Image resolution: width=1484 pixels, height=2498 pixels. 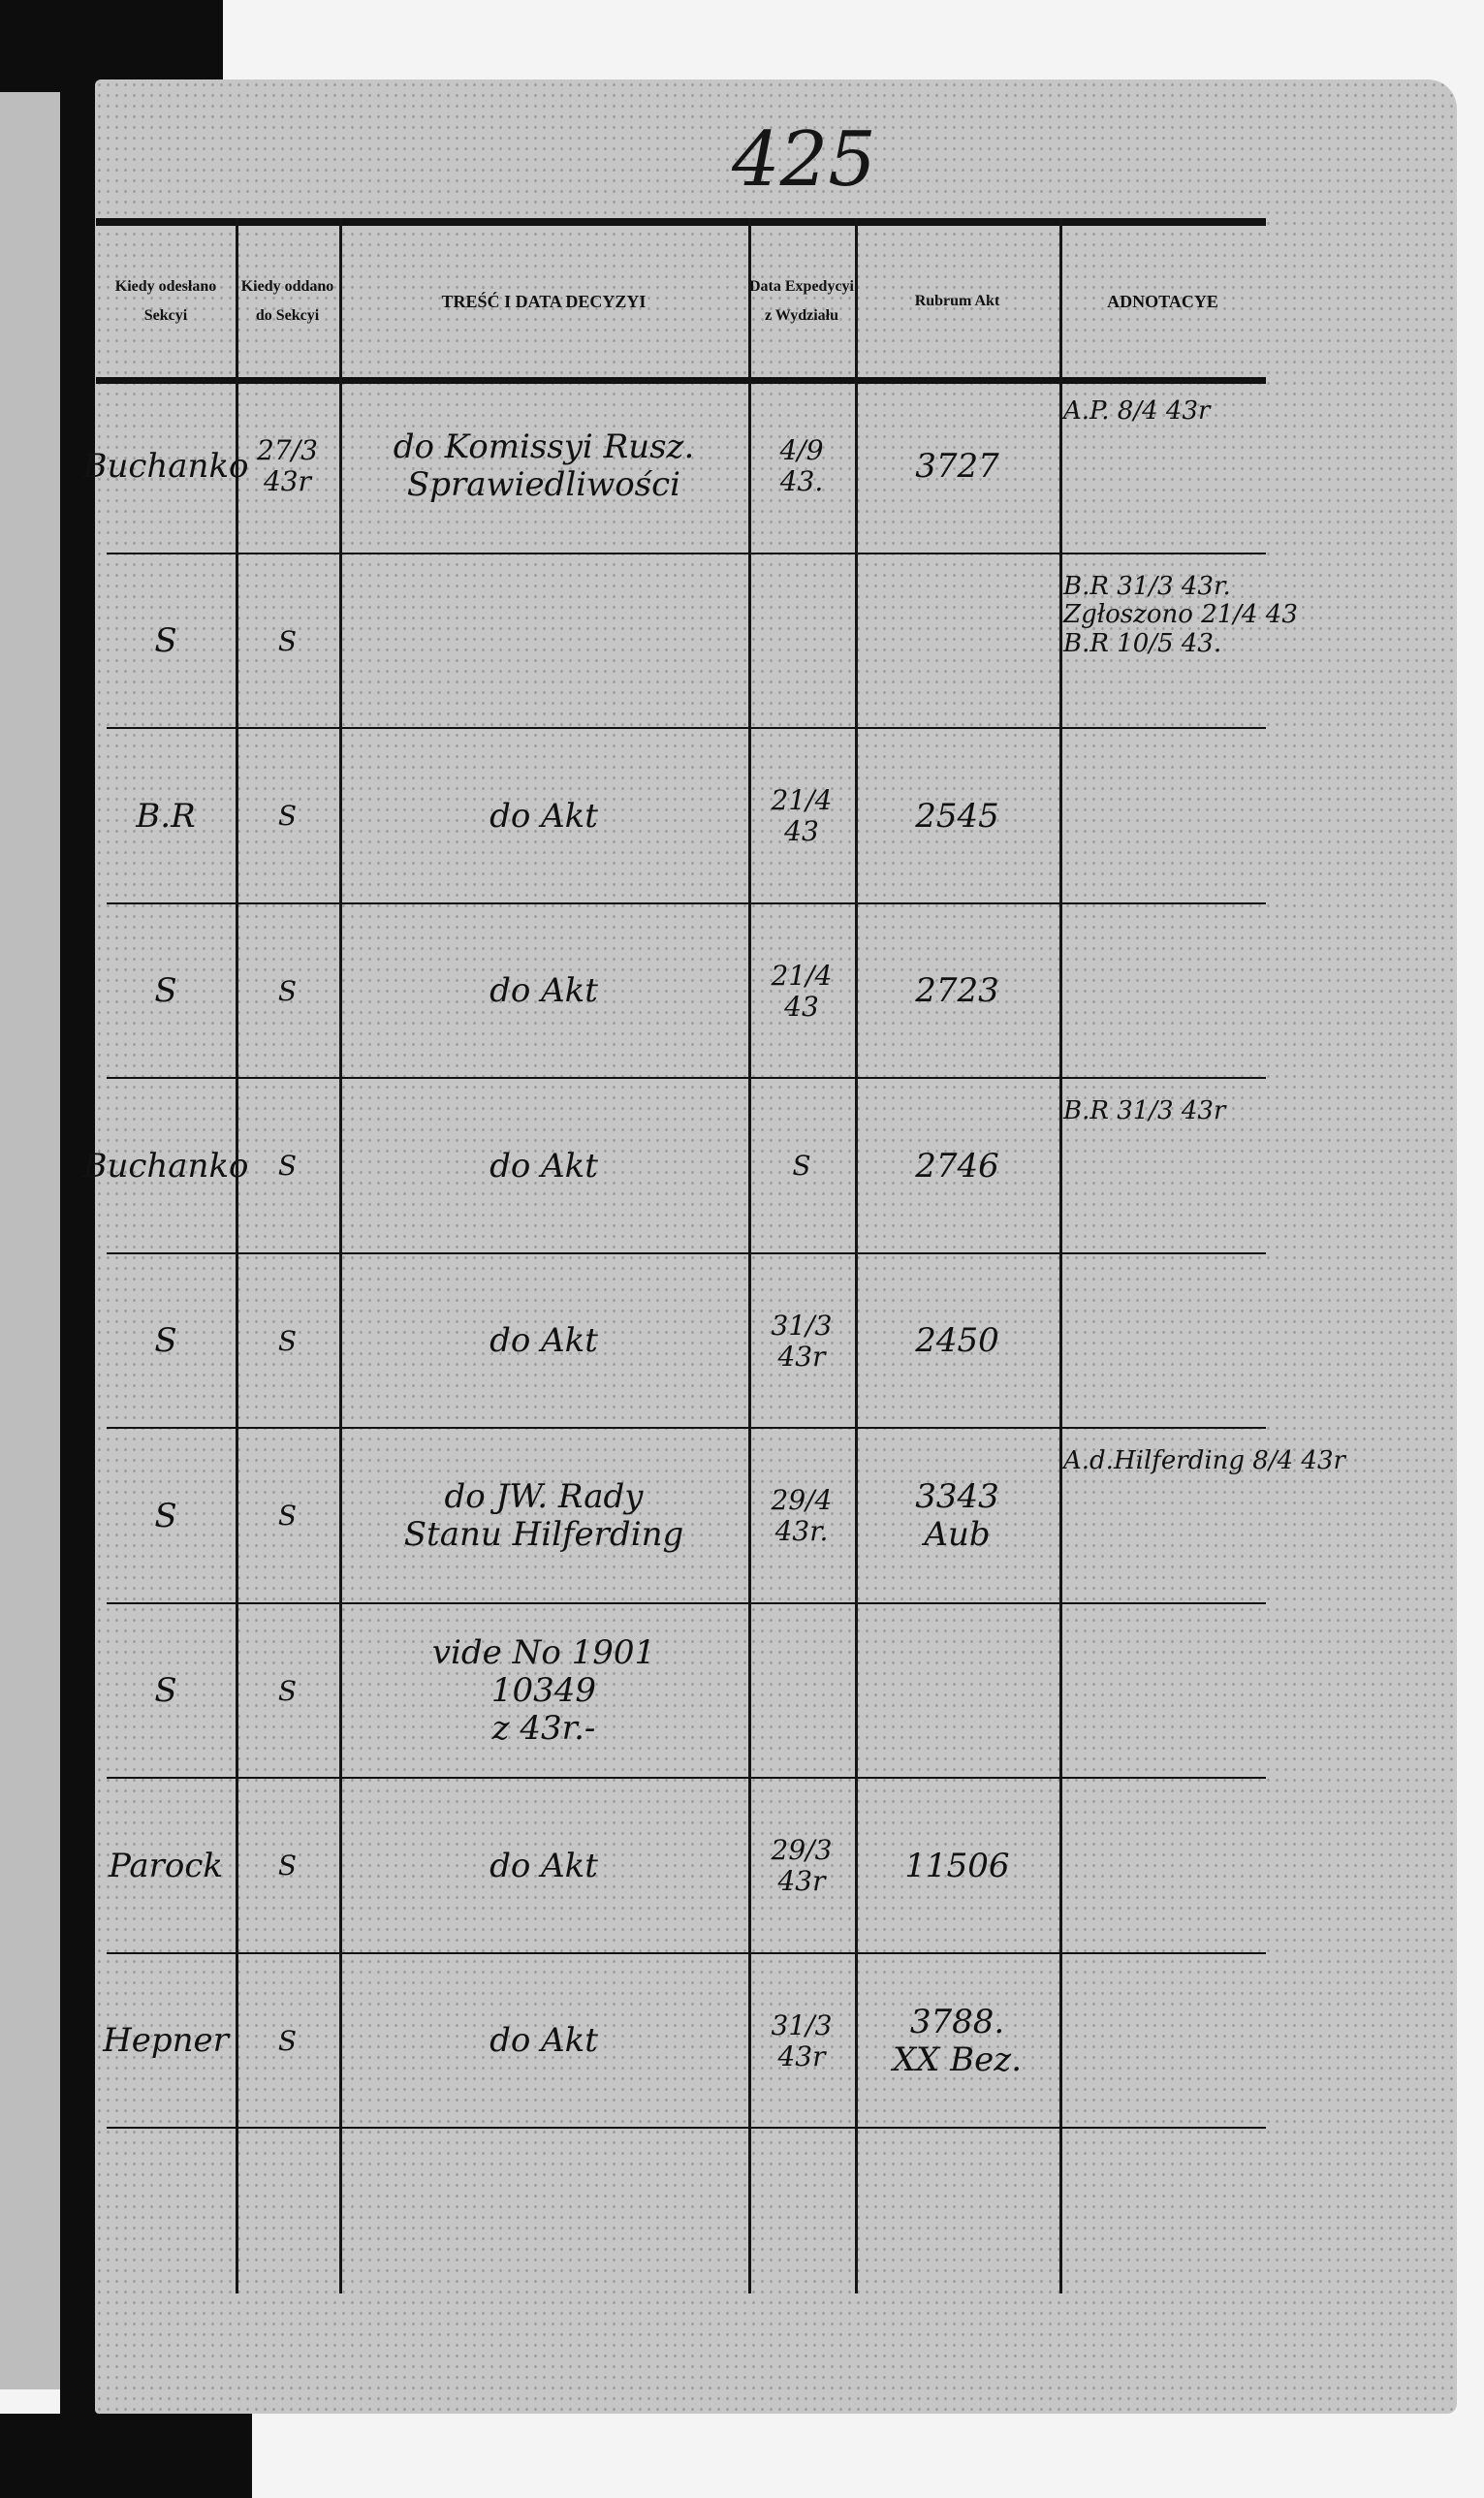 I want to click on cell-content: do Komissyi Rusz. Sprawiedliwości, so click(x=544, y=466).